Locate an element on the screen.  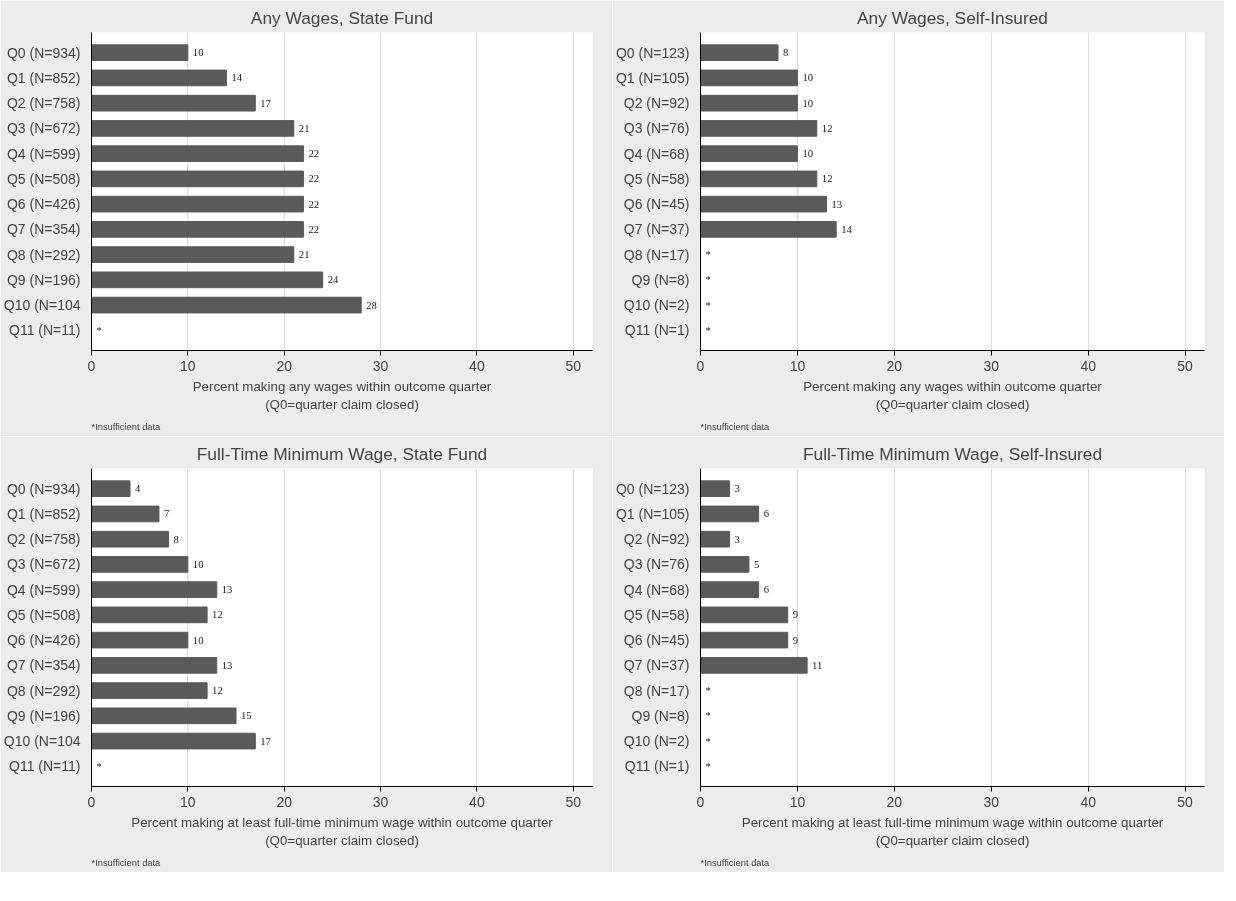
y-tick-label: Q3 (N=76) is located at coordinates (656, 564).